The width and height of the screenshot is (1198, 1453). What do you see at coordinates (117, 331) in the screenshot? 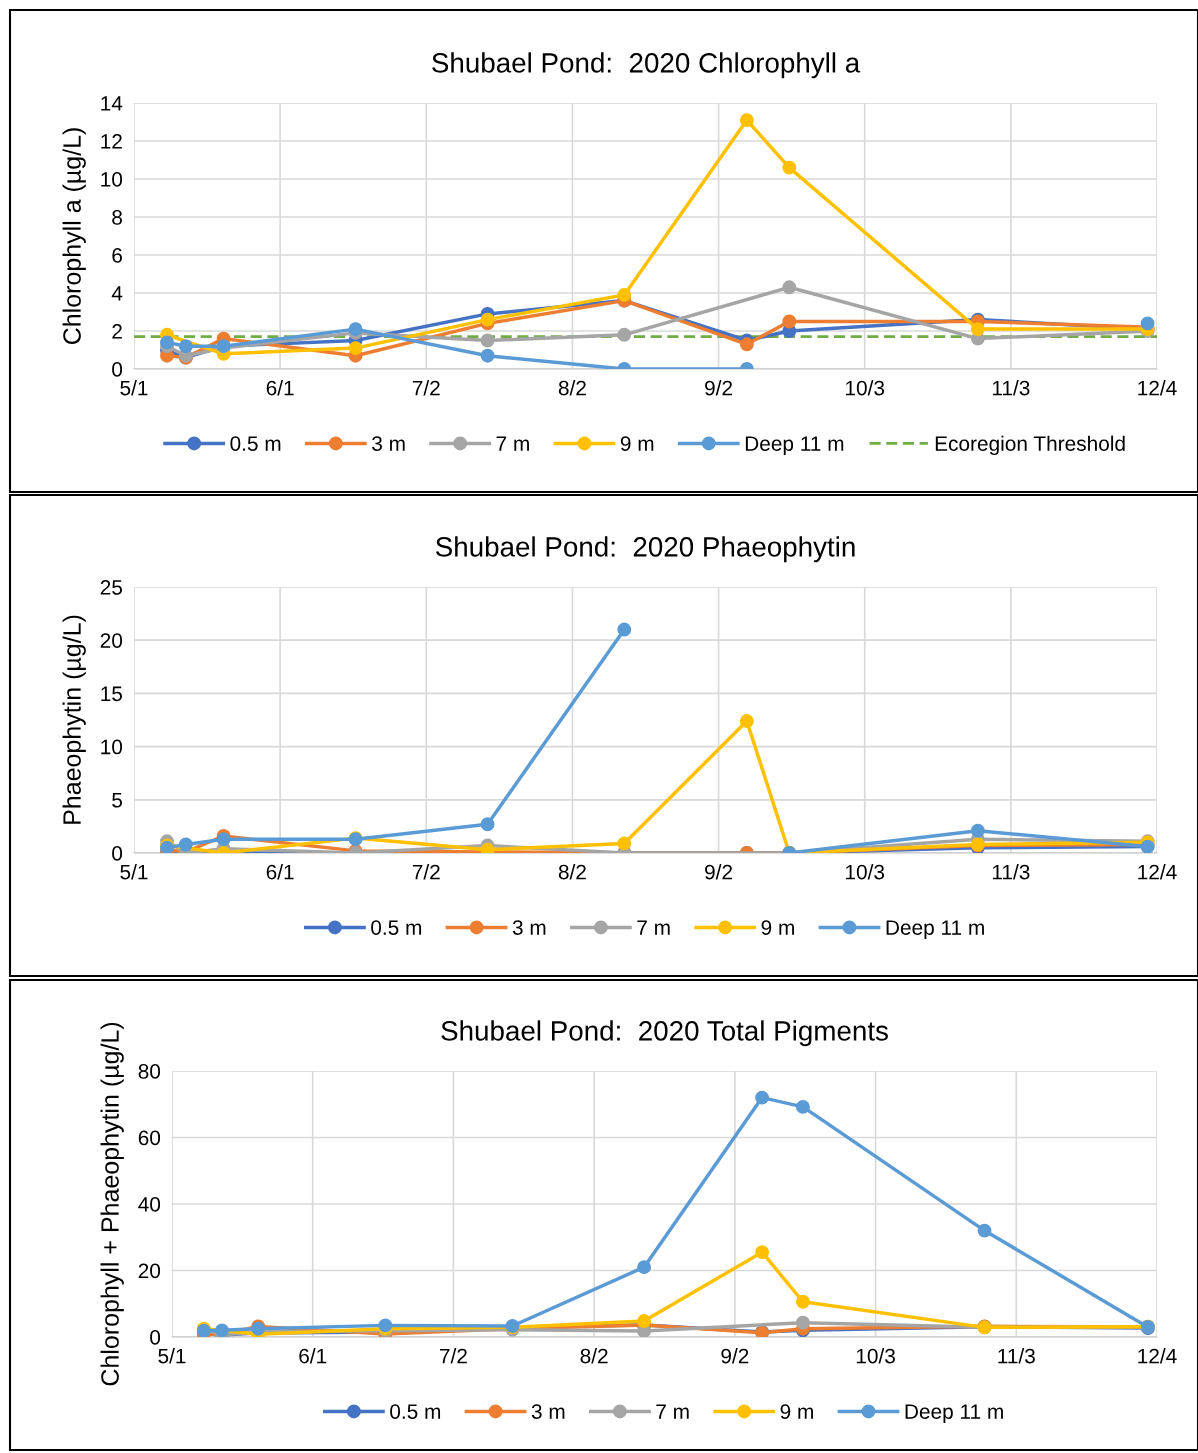
I see `y-tick-label: 2` at bounding box center [117, 331].